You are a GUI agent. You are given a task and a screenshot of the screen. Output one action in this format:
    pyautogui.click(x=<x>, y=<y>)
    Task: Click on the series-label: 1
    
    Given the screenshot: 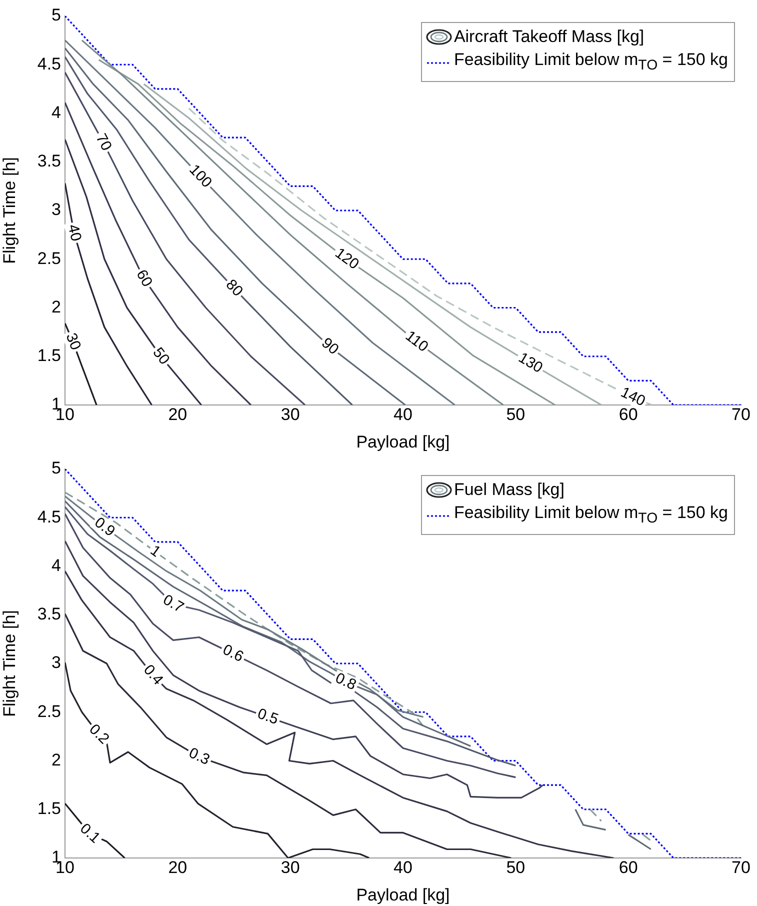 What is the action you would take?
    pyautogui.click(x=155, y=551)
    